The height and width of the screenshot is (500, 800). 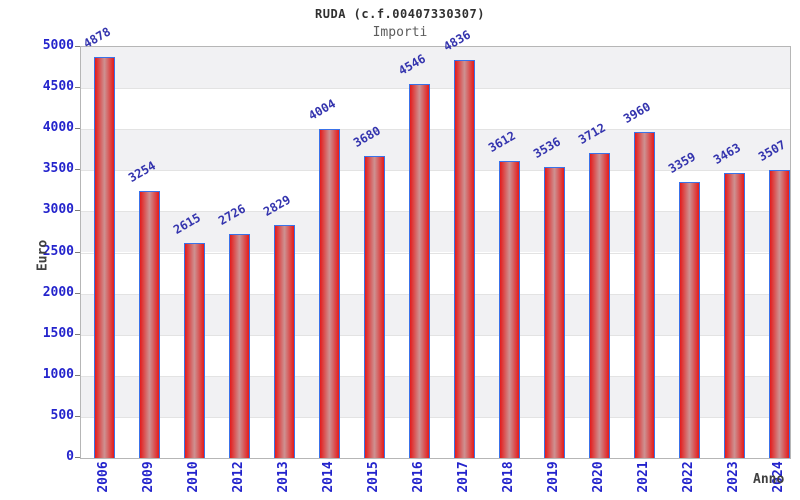 What do you see at coordinates (70, 456) in the screenshot?
I see `y-tick-label: 0` at bounding box center [70, 456].